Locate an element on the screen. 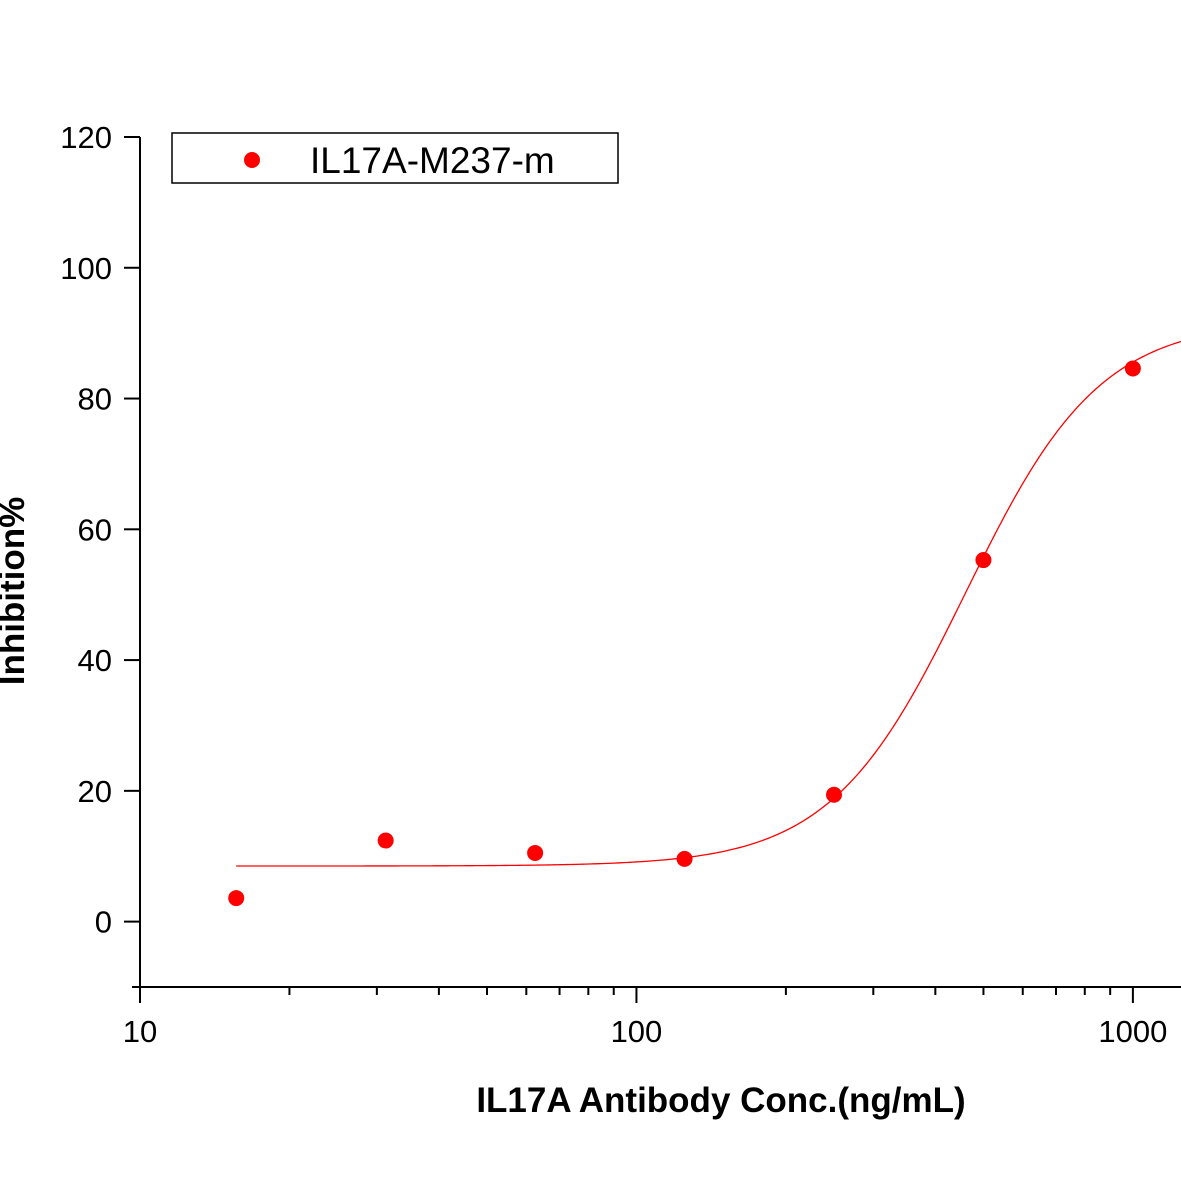 This screenshot has width=1181, height=1184. x-tick-label: 100 is located at coordinates (637, 1031).